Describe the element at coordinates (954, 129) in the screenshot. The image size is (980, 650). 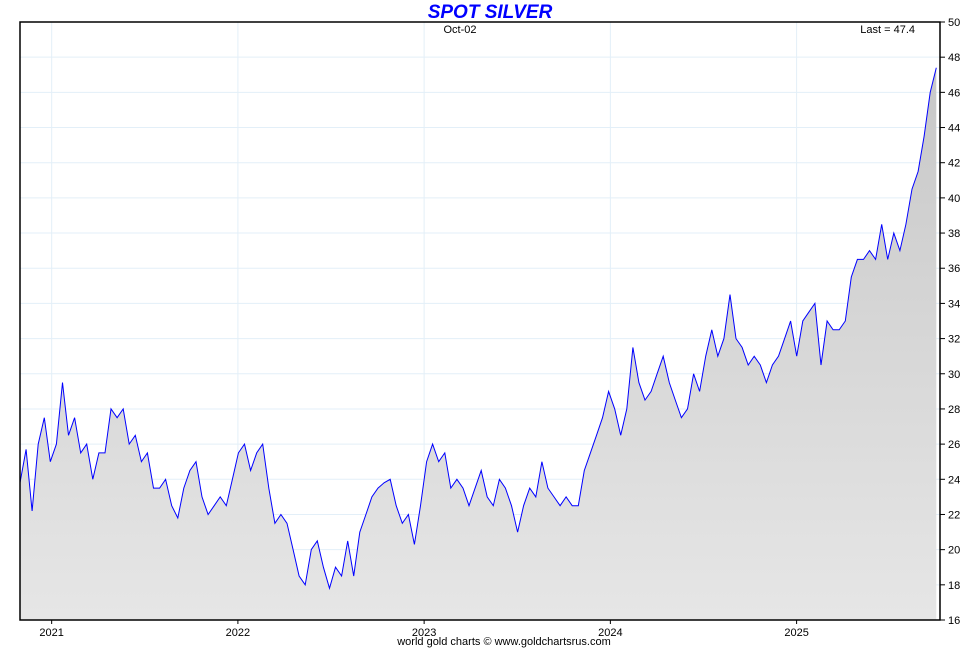
I see `y-tick-label: 44` at that location.